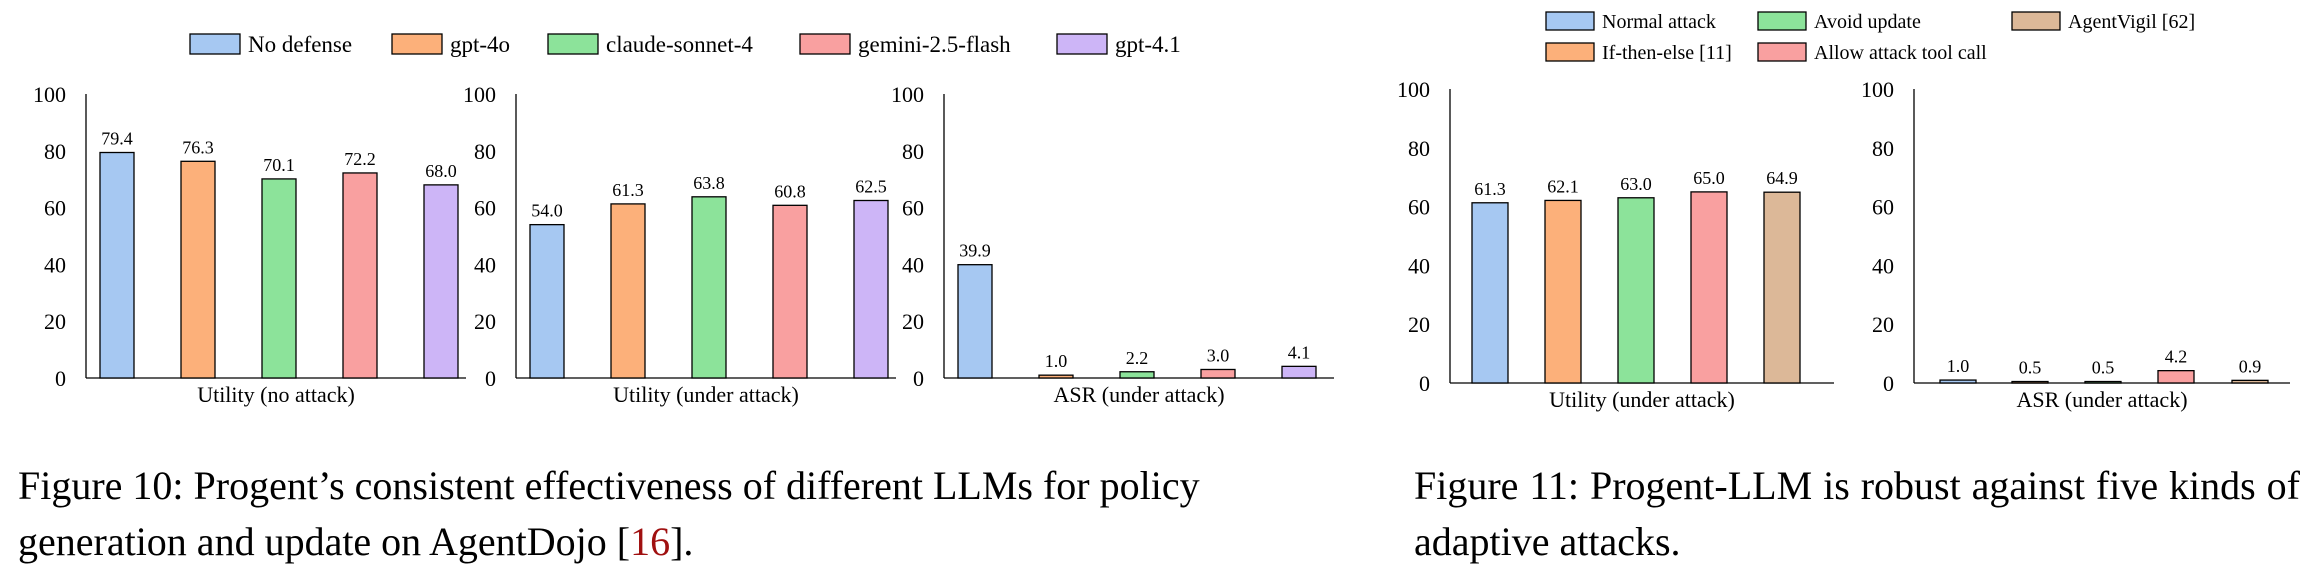  Describe the element at coordinates (276, 394) in the screenshot. I see `x-axis-label: Utility (no attack)` at that location.